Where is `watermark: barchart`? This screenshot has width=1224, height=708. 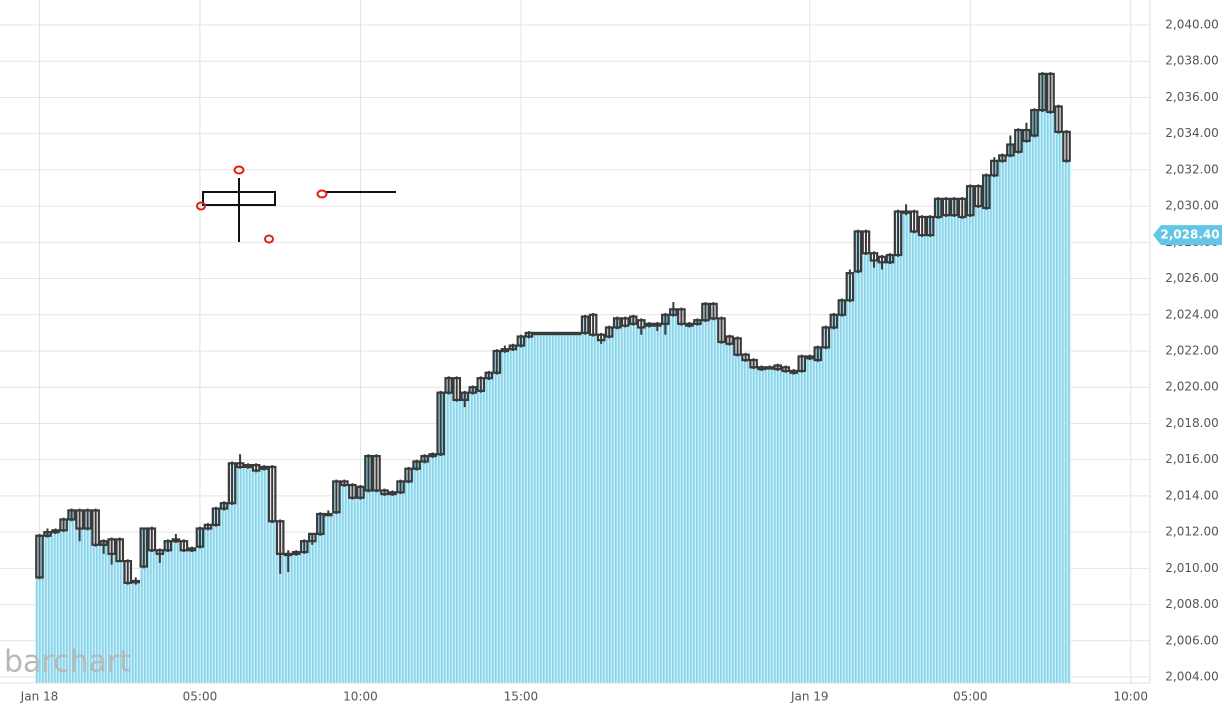
watermark: barchart is located at coordinates (67, 662).